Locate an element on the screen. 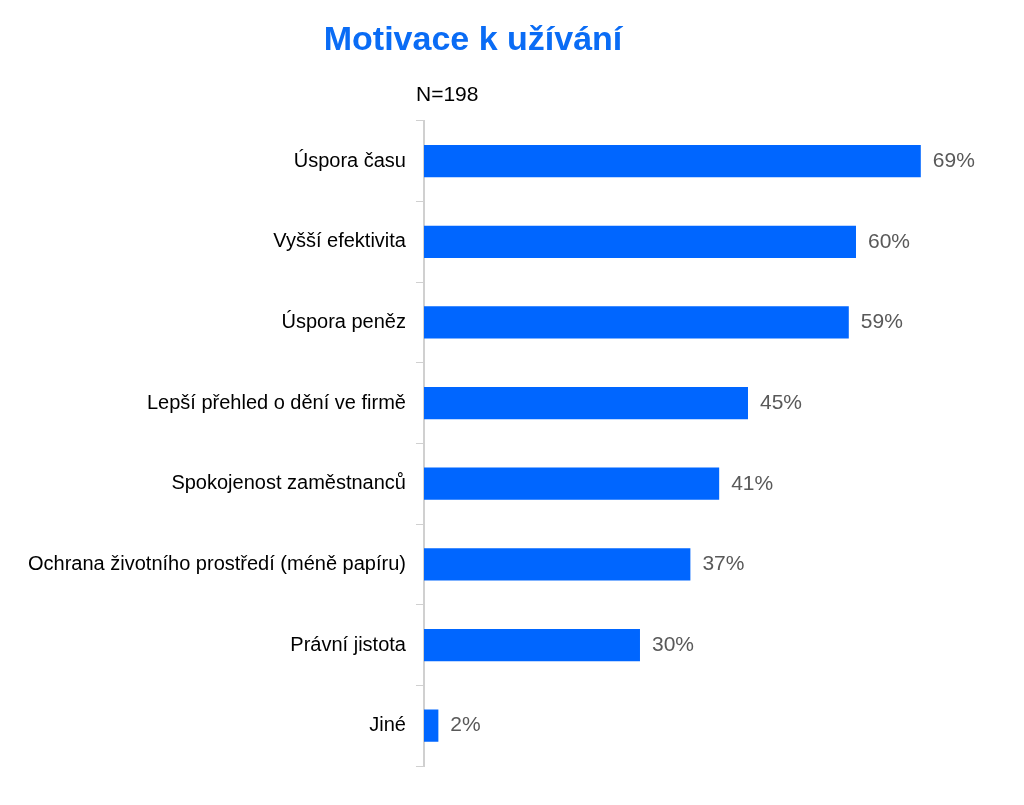 The height and width of the screenshot is (805, 1024). chart-subtitle: N=198 is located at coordinates (447, 93).